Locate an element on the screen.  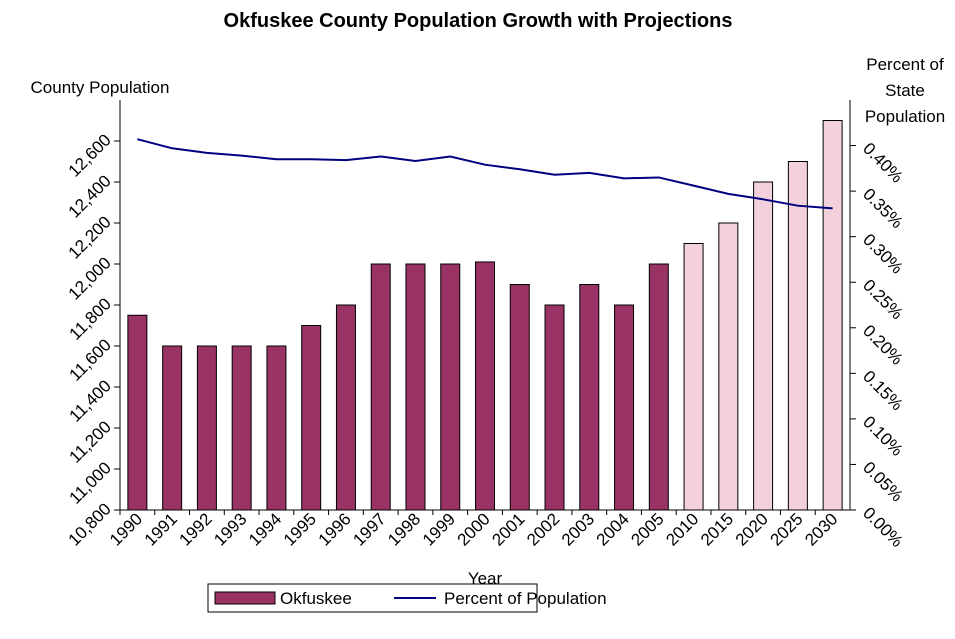
legend-label: Percent of Population is located at coordinates (525, 598).